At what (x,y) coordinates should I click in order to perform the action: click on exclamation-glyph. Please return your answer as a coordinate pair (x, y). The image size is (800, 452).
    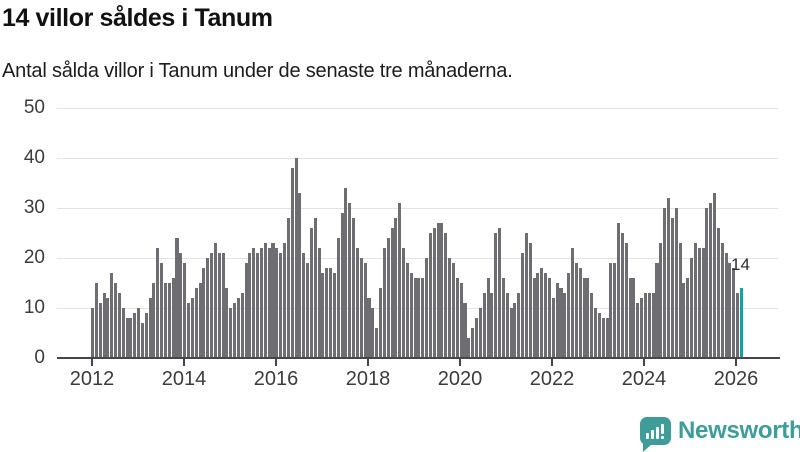
    Looking at the image, I should click on (662, 431).